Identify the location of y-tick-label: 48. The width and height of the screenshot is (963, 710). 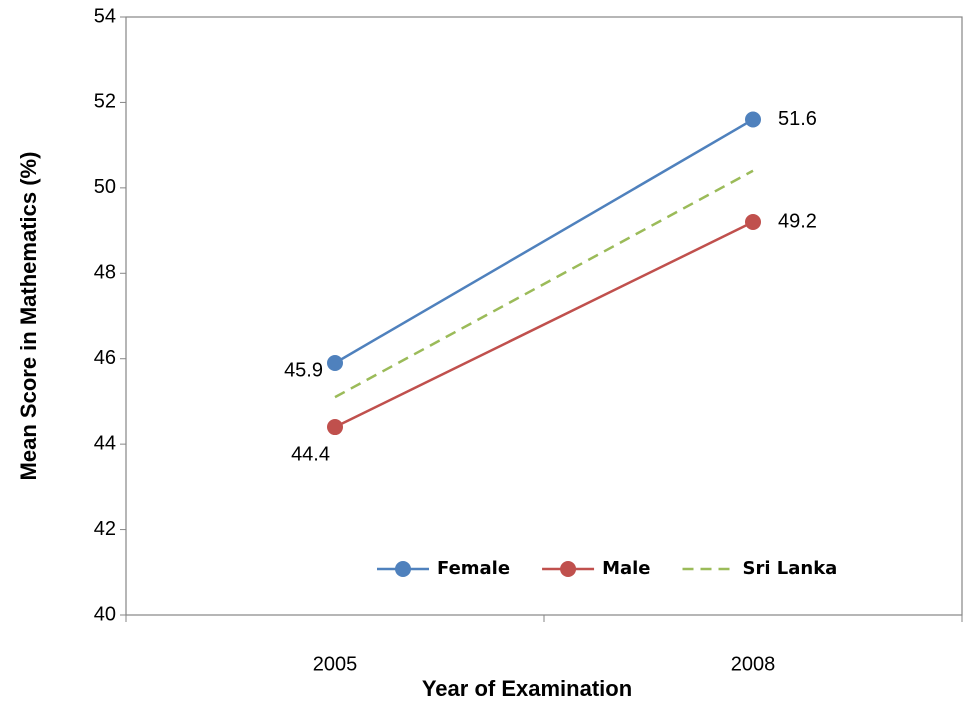
(105, 273).